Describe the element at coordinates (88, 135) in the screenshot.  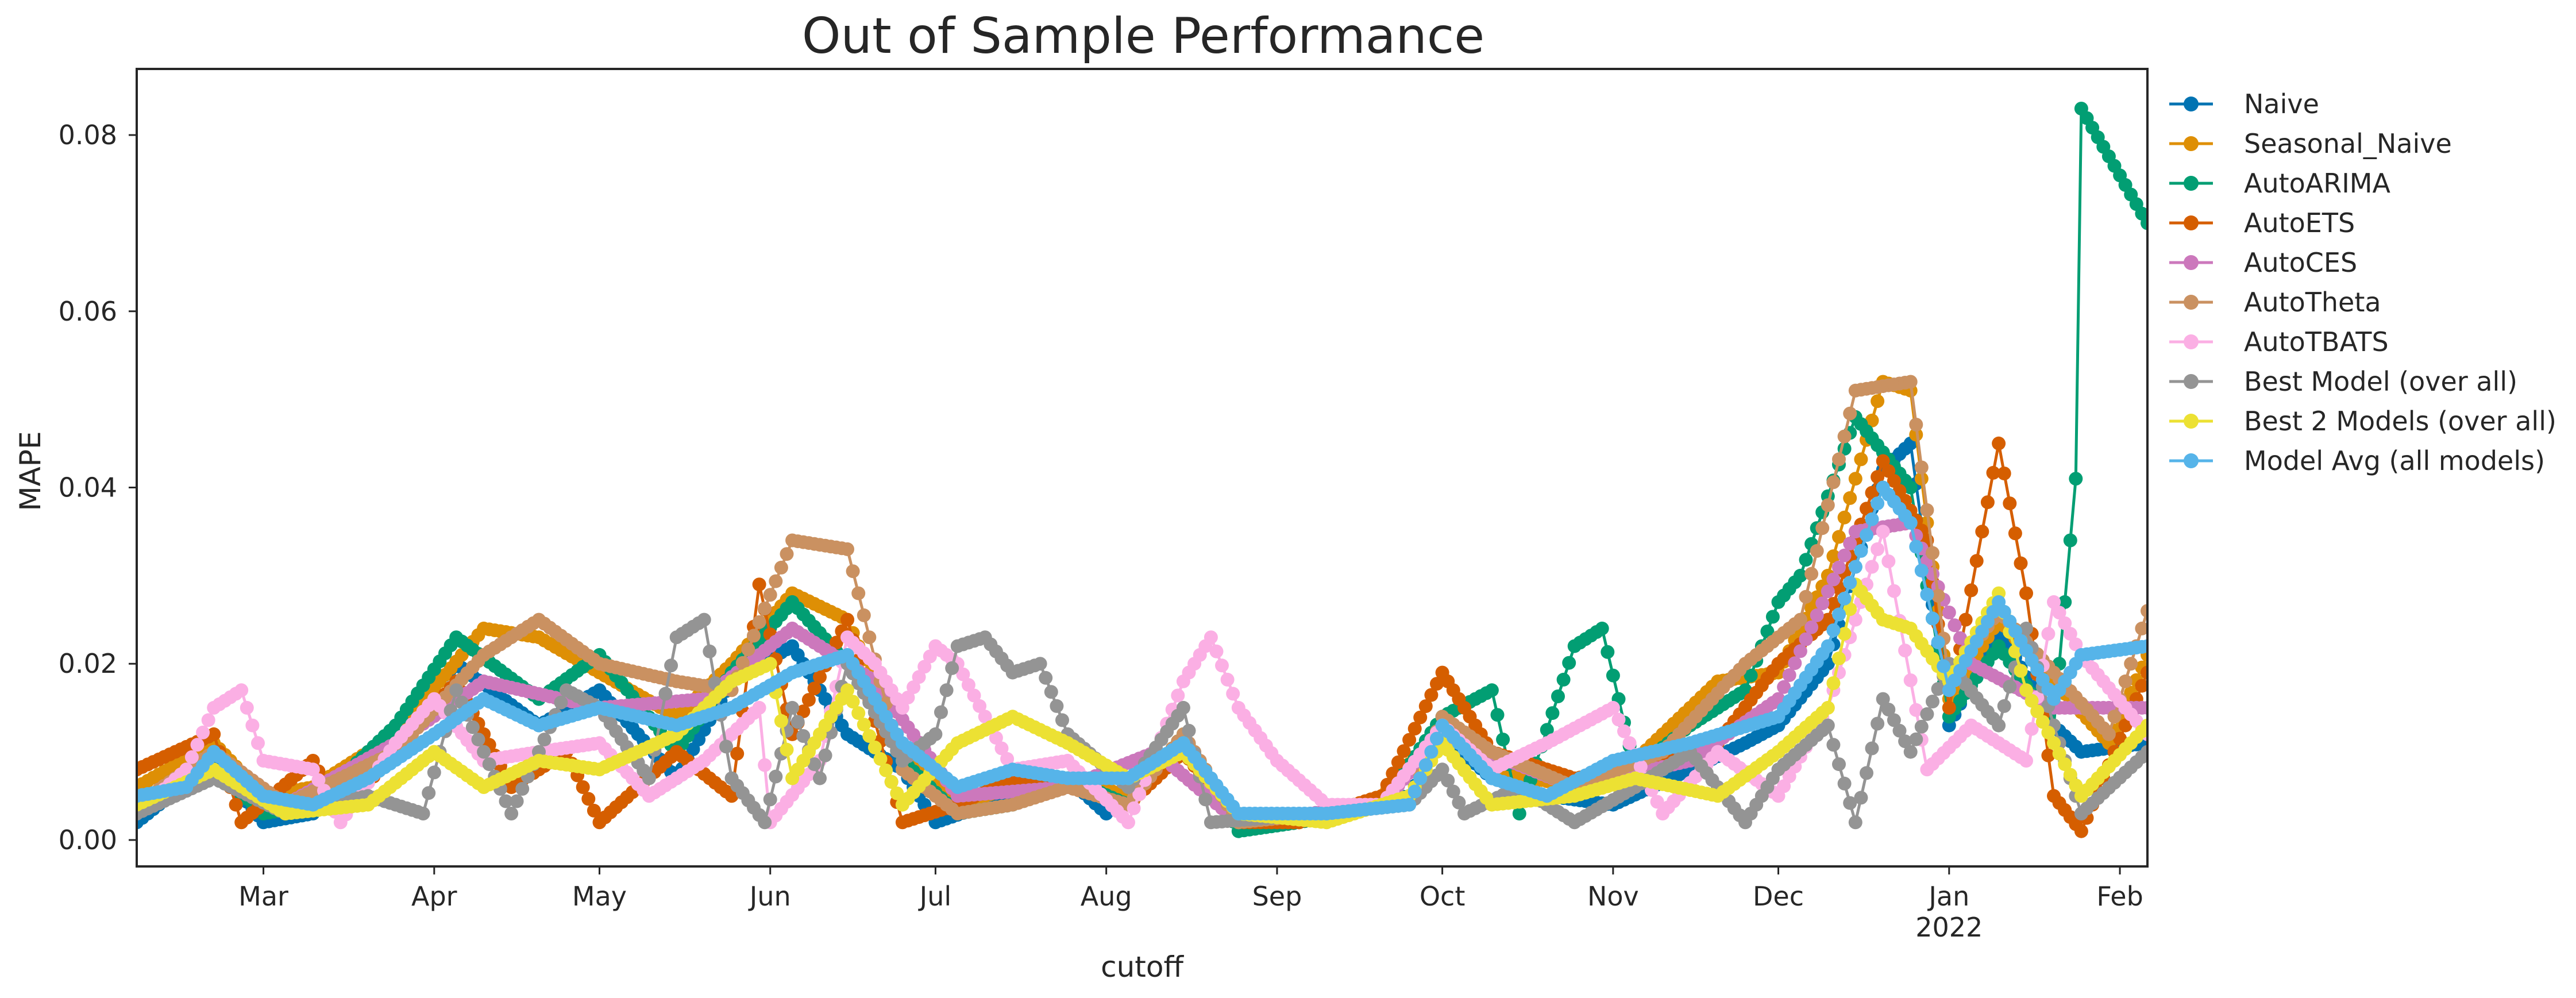
I see `y-tick-label: 0.08` at that location.